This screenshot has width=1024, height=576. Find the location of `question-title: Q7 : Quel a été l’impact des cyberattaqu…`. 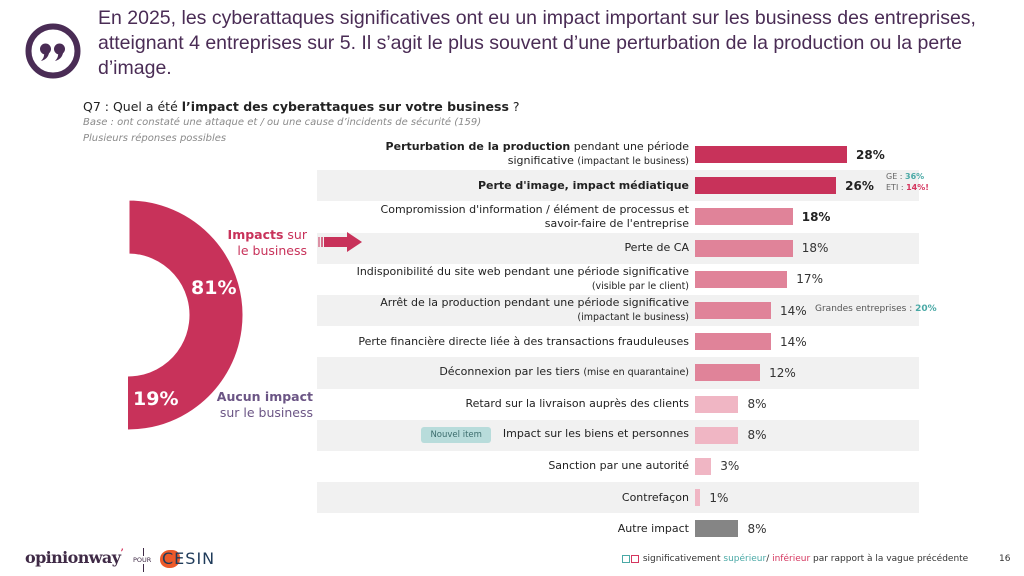

question-title: Q7 : Quel a été l’impact des cyberattaqu… is located at coordinates (301, 106).